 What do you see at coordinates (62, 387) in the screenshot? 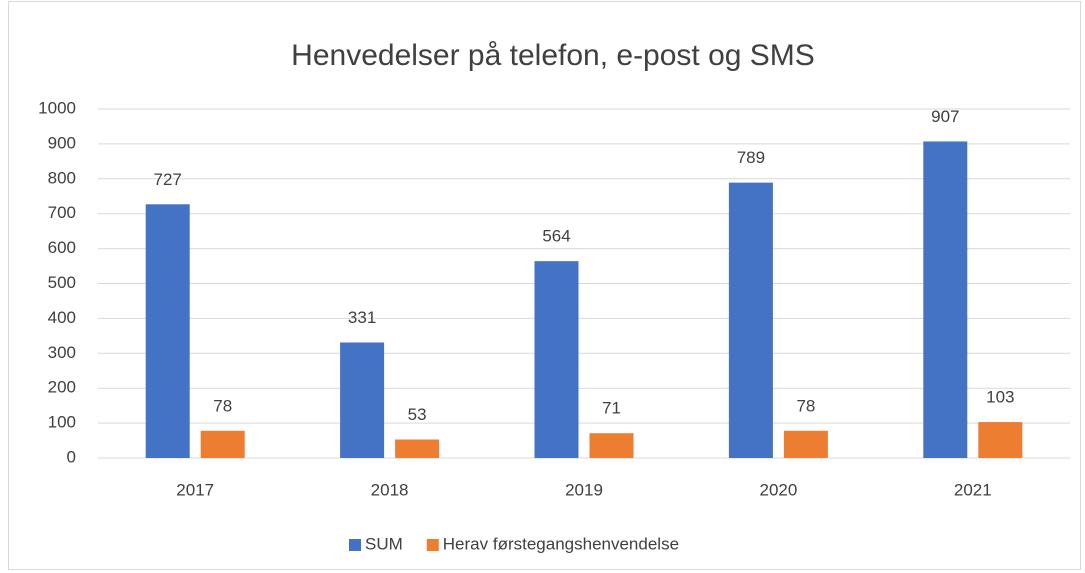
I see `y-tick-label: 200` at bounding box center [62, 387].